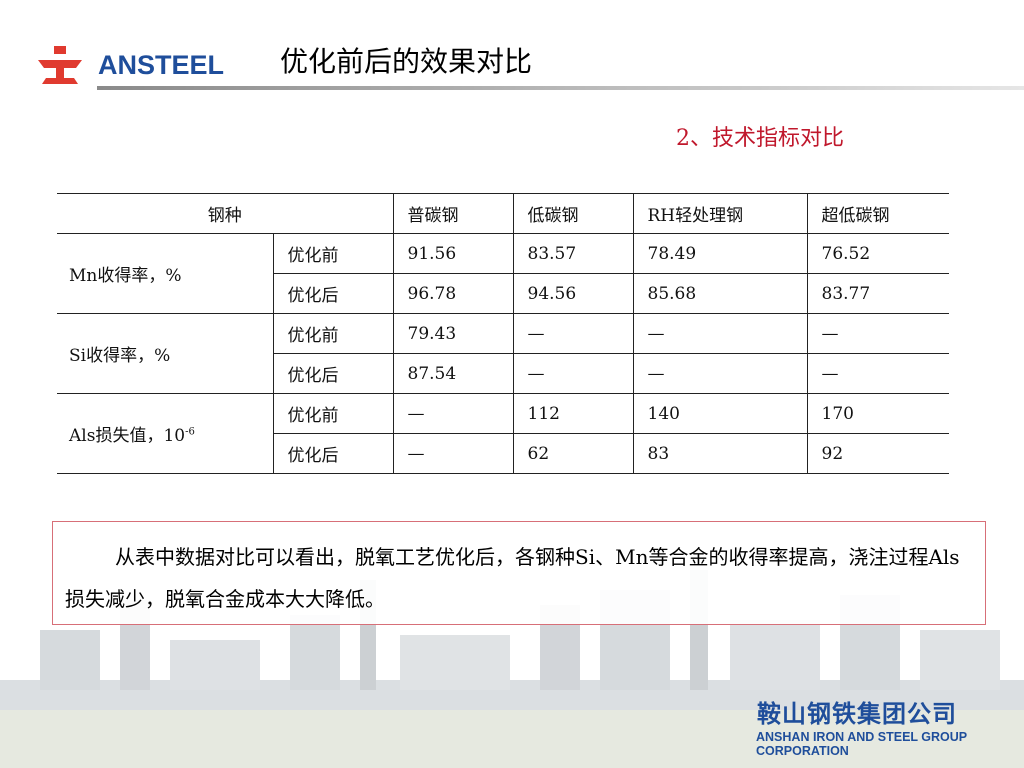 This screenshot has width=1024, height=768. What do you see at coordinates (165, 273) in the screenshot?
I see `metric-label-mn: Mn收得率，%` at bounding box center [165, 273].